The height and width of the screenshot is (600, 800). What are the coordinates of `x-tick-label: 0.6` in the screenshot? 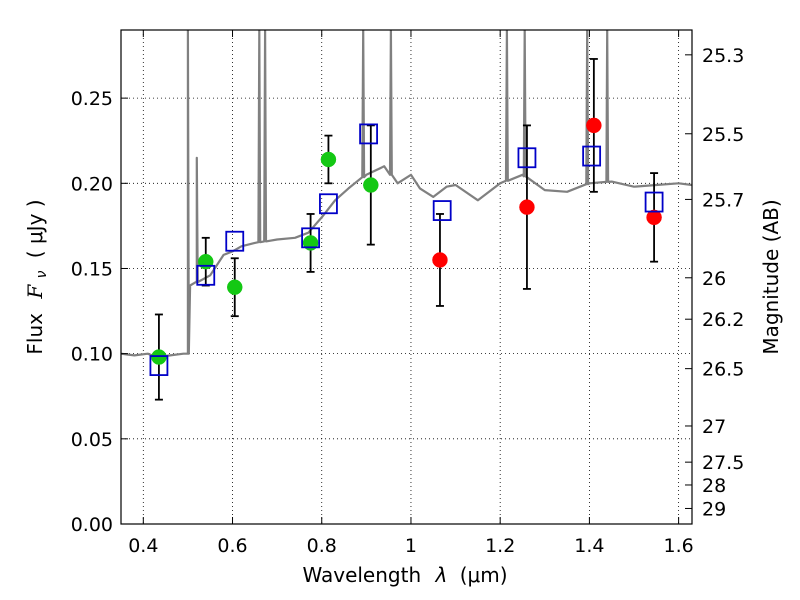 It's located at (232, 546).